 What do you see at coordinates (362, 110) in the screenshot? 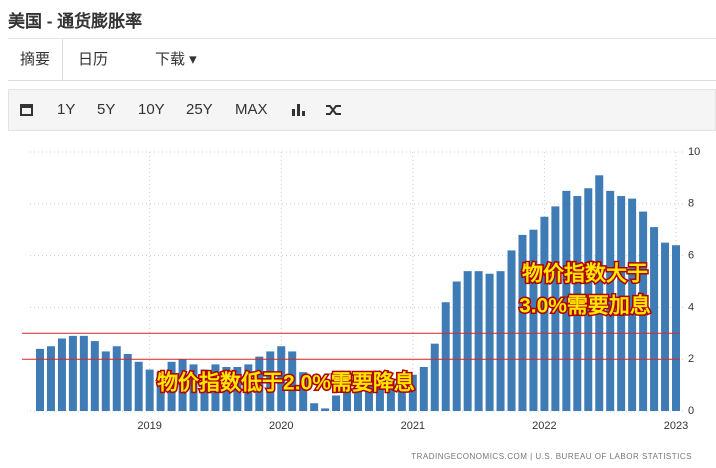
I see `toolbar: 1Y 5Y 10Y 25Y MAX` at bounding box center [362, 110].